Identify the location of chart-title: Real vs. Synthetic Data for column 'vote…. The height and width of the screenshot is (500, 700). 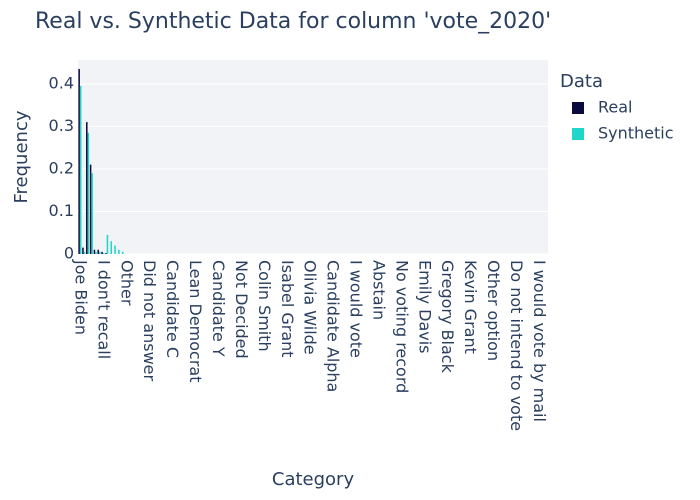
(293, 21).